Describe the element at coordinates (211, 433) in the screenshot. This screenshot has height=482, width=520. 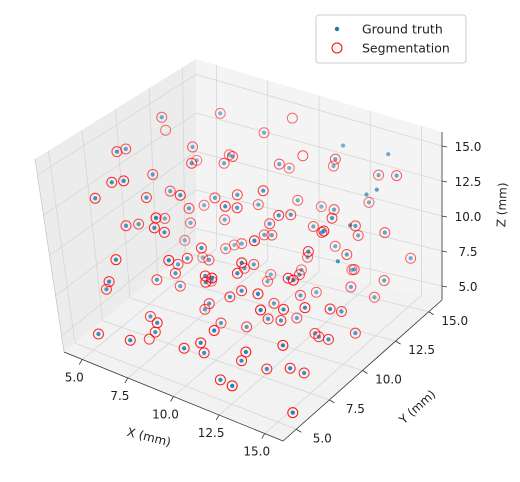
I see `x-tick-label-3: 12.5` at that location.